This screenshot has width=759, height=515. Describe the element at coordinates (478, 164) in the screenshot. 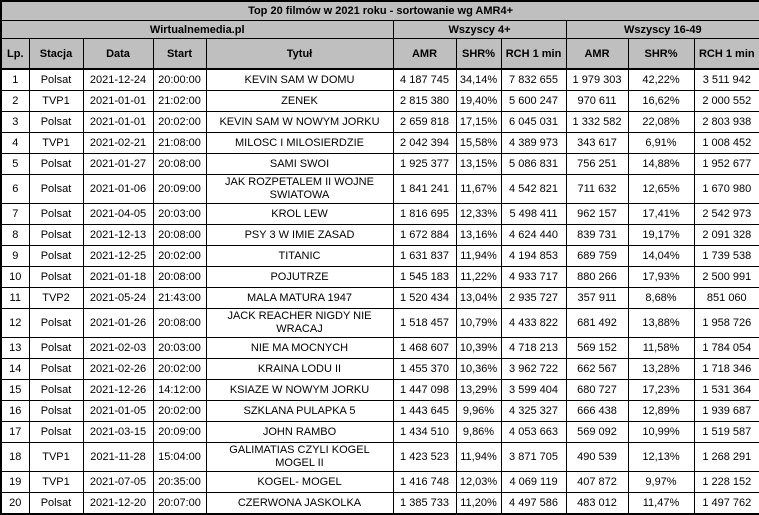

I see `cell-shr-4plus: 13,15%` at that location.